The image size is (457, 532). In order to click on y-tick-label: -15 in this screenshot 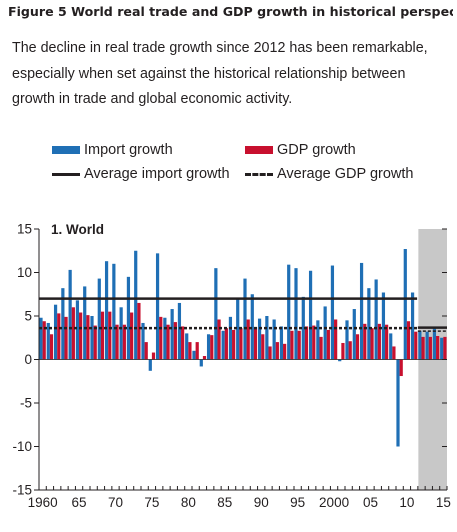, I will do `click(22, 490)`.